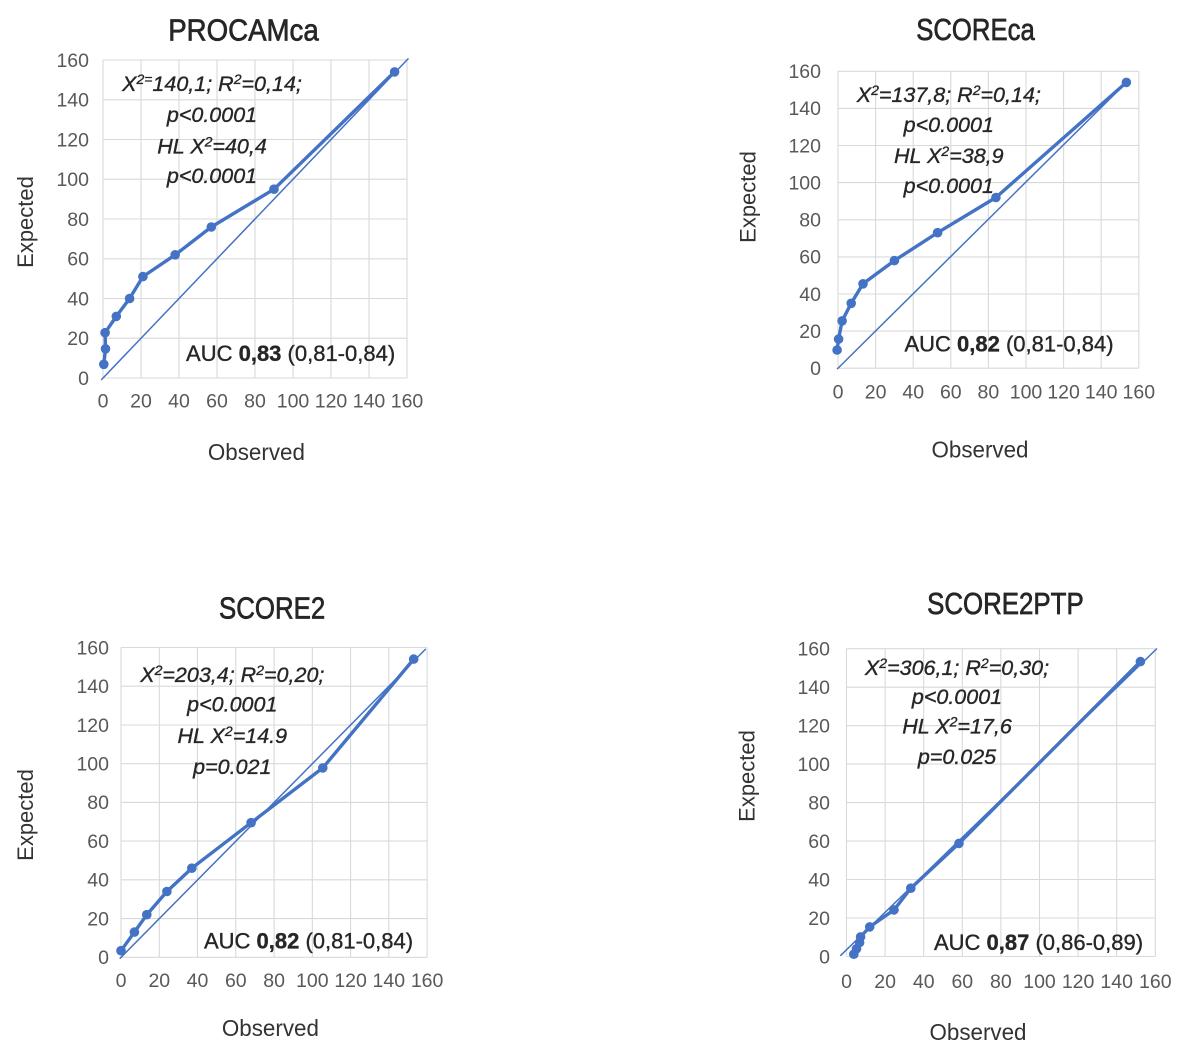 This screenshot has width=1200, height=1060. What do you see at coordinates (956, 667) in the screenshot?
I see `svg-text: X2​=306,1; R2​=0,30;` at bounding box center [956, 667].